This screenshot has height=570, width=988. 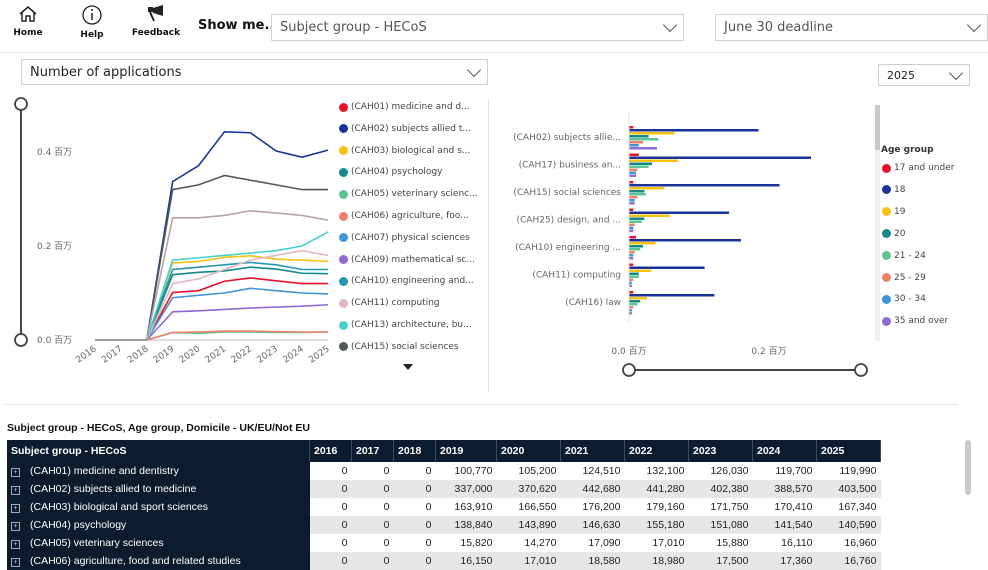 What do you see at coordinates (720, 451) in the screenshot?
I see `column-header: 2023` at bounding box center [720, 451].